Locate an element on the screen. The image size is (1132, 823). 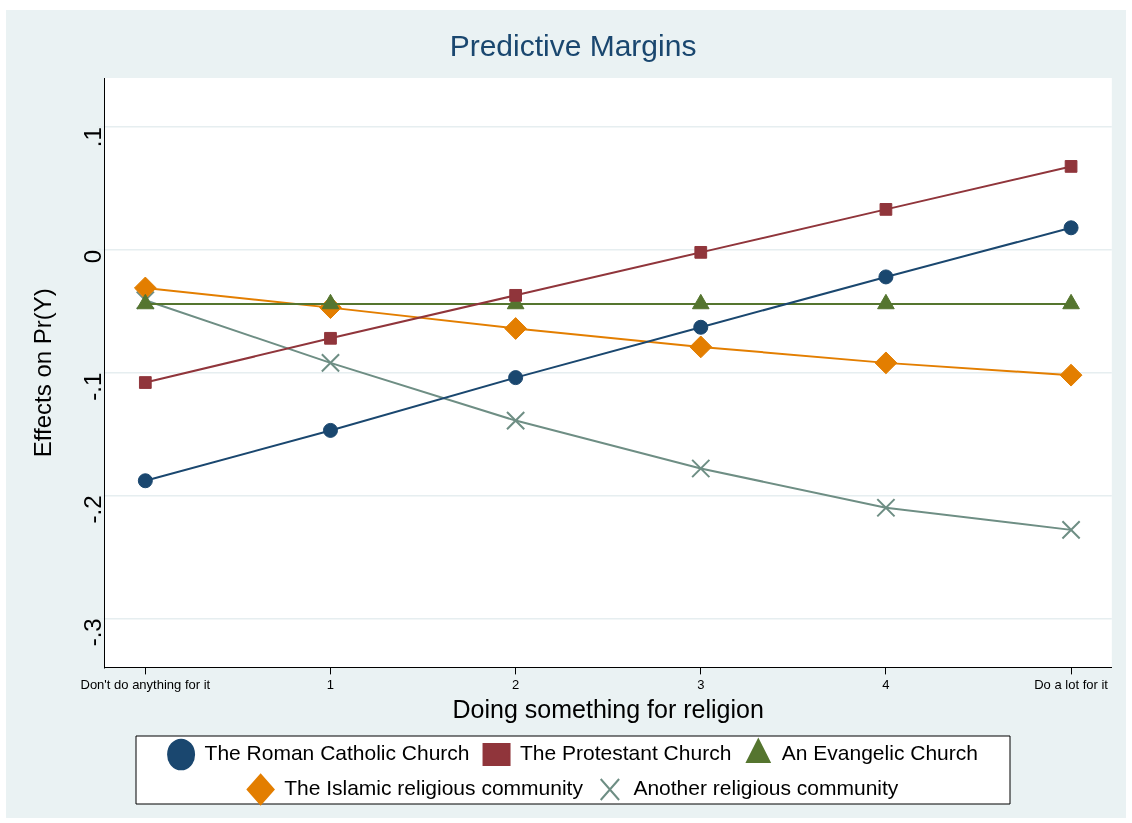
legend-label: The Protestant Church is located at coordinates (626, 753).